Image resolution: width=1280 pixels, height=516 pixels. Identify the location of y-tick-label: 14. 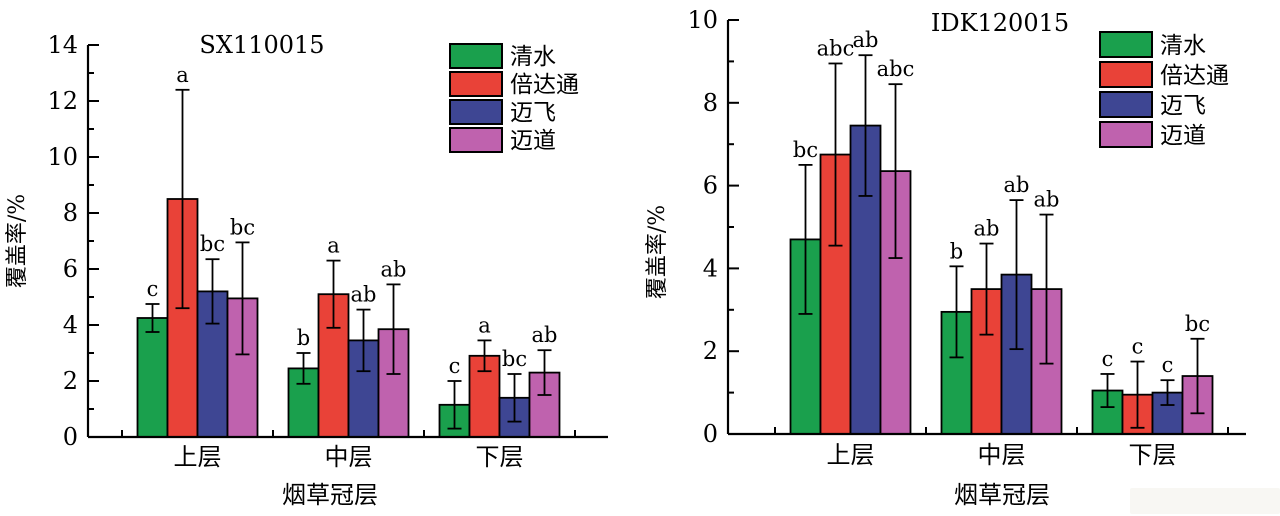
(62, 45).